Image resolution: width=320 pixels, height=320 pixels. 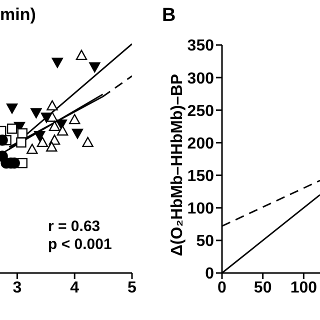 I want to click on x-tick-label: 100, so click(x=304, y=287).